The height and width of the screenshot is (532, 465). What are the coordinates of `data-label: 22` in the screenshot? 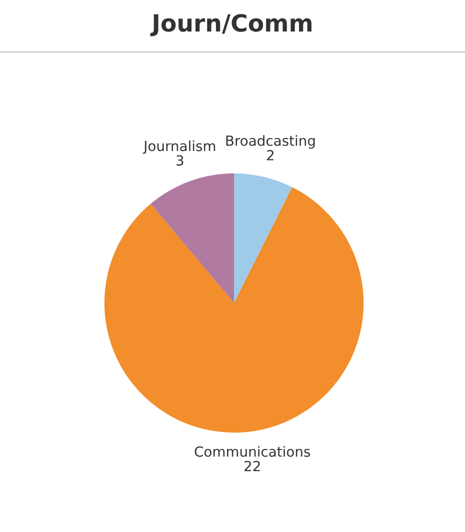 It's located at (252, 466).